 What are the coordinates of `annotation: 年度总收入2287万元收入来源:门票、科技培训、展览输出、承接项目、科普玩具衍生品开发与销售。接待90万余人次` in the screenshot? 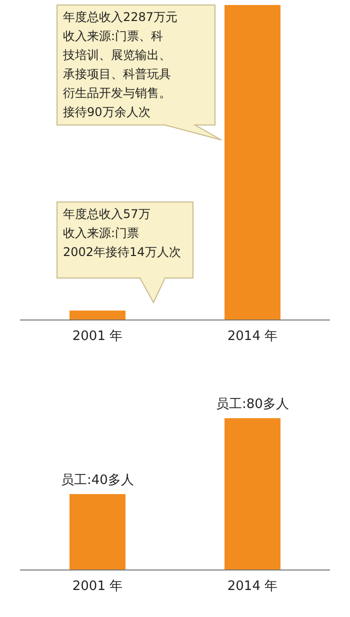 It's located at (120, 64).